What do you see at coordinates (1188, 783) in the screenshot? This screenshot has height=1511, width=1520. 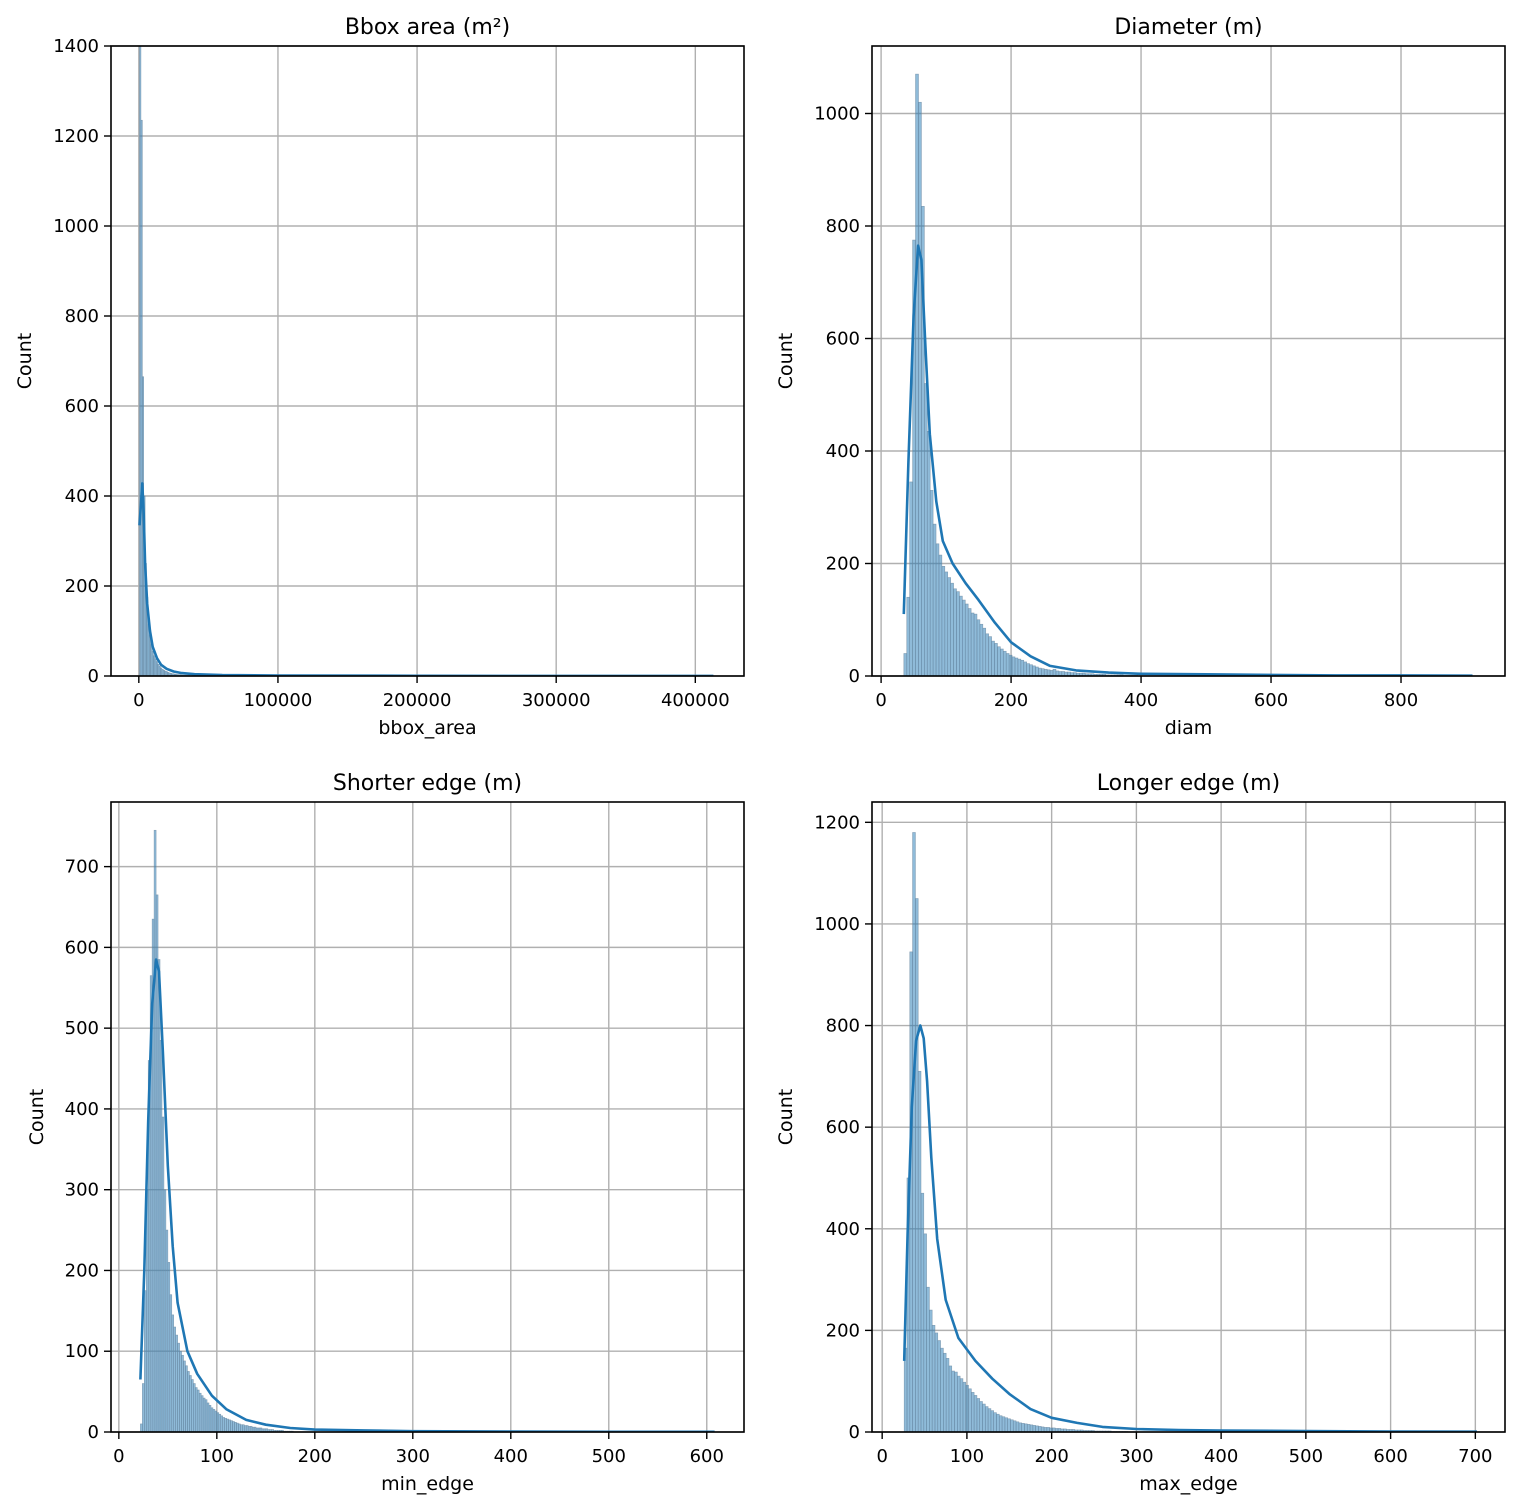 I see `chart-title: Longer edge (m)` at bounding box center [1188, 783].